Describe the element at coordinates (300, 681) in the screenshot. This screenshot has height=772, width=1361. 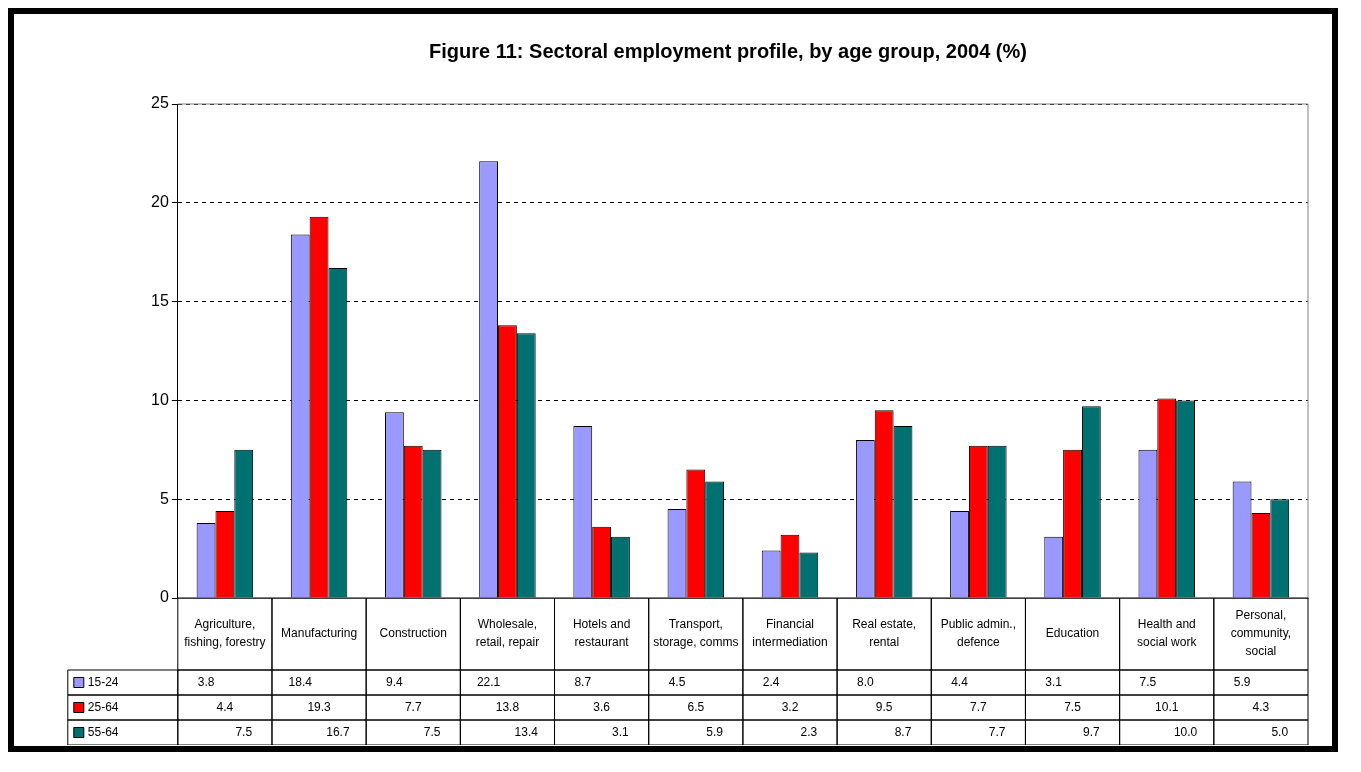
I see `data-label: 18.4` at that location.